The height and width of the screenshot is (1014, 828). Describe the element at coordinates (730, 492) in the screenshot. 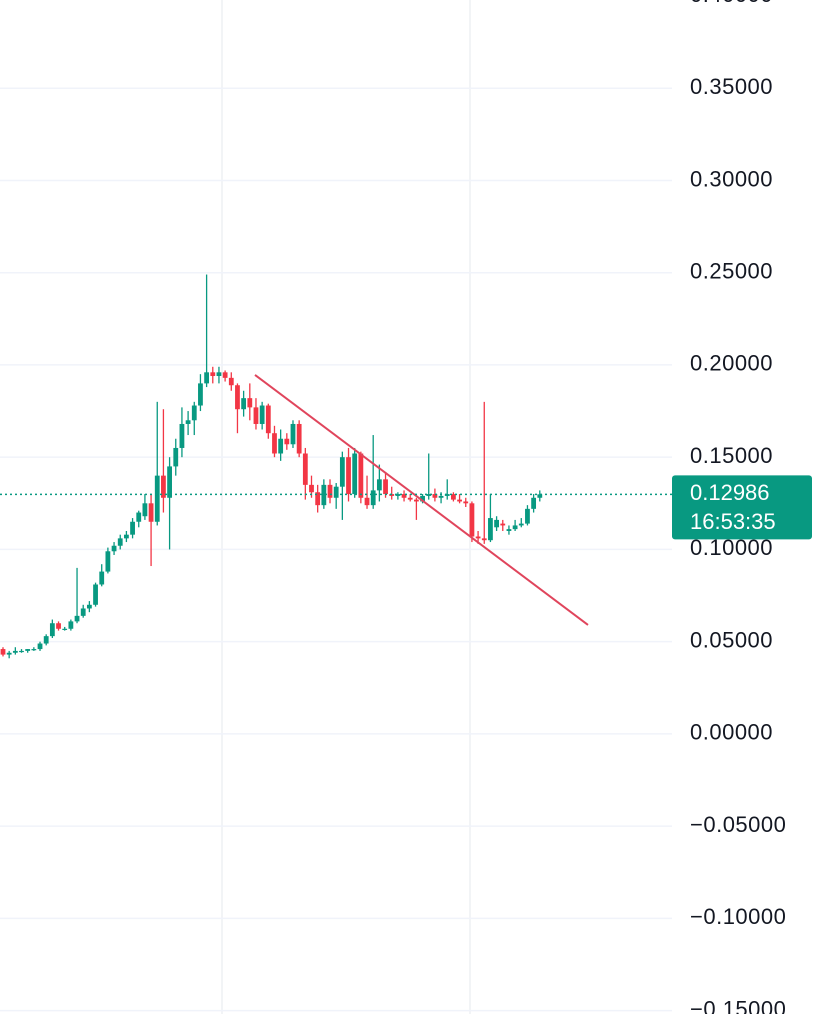

I see `last-price-label: 0.12986` at that location.